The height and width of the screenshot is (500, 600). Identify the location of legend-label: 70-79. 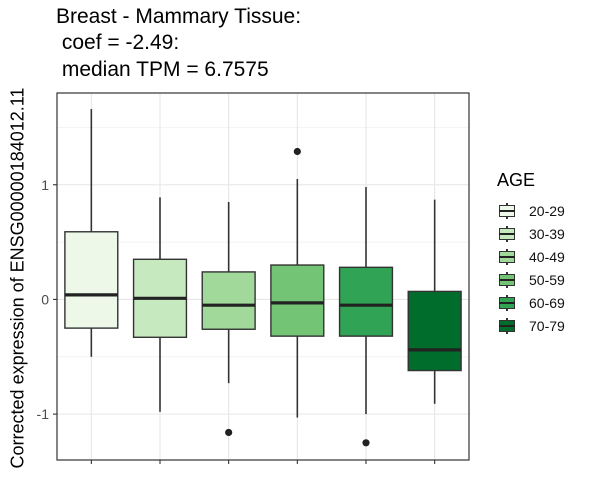
(547, 325).